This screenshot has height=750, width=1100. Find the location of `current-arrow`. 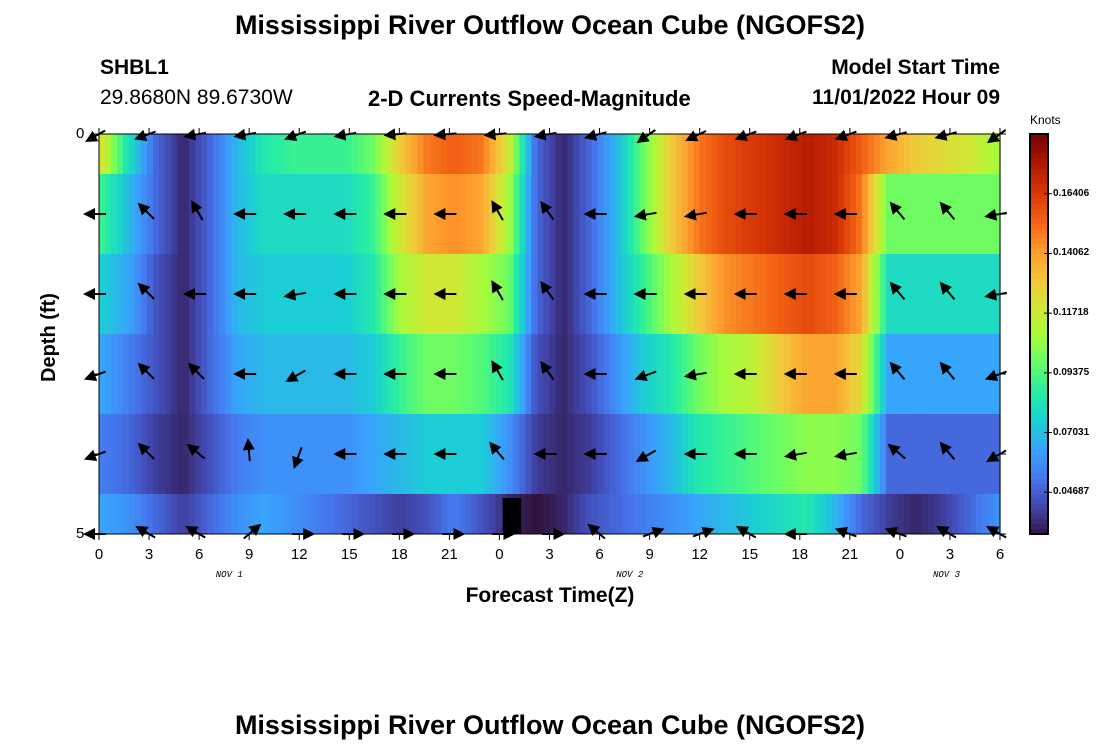

current-arrow is located at coordinates (547, 370).